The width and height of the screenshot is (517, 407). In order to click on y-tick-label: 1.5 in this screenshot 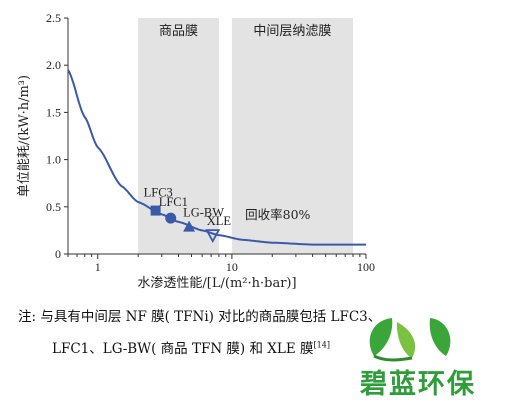, I will do `click(53, 112)`.